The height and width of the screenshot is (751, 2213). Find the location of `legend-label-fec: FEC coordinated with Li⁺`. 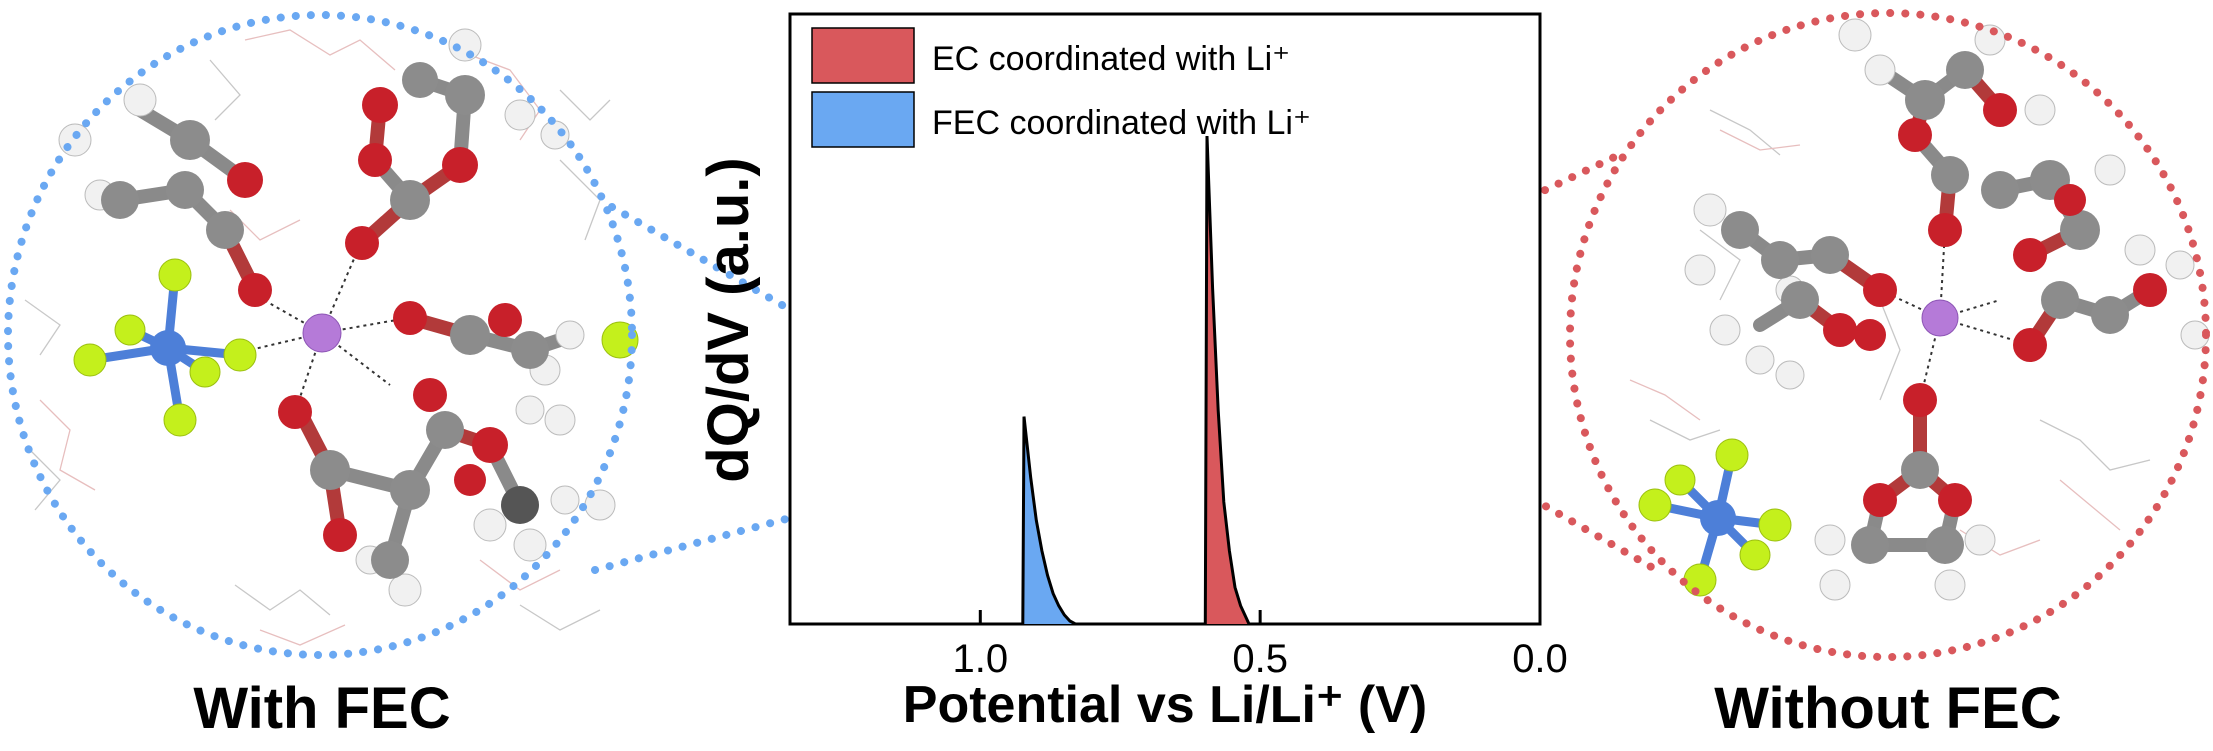

legend-label-fec: FEC coordinated with Li⁺ is located at coordinates (1121, 123).